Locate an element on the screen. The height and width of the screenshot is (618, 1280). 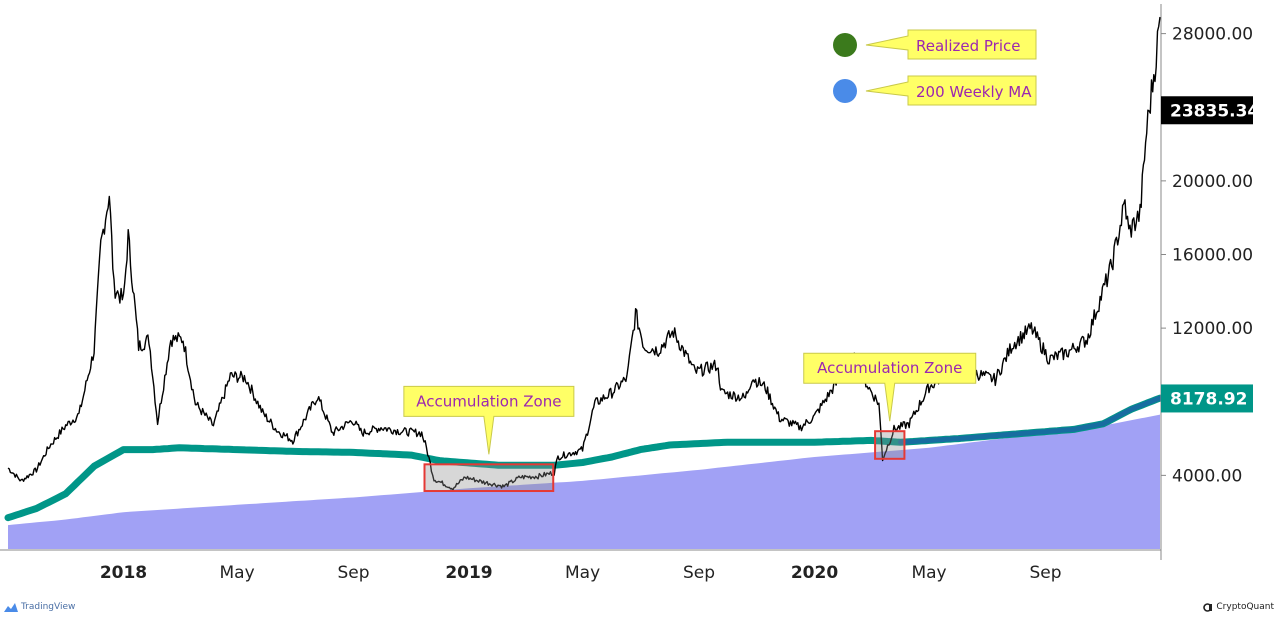
cryptoquant-logo-icon is located at coordinates (1208, 607).